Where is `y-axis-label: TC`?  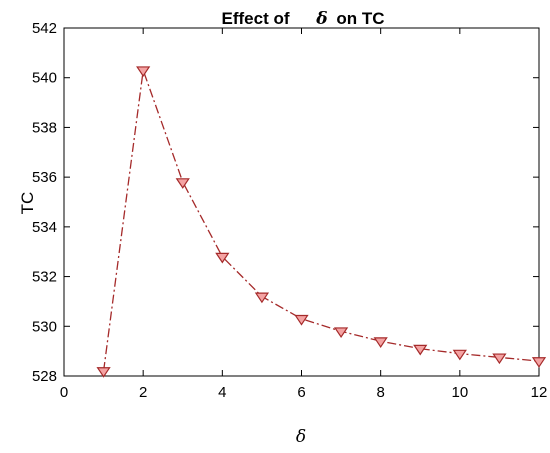
y-axis-label: TC is located at coordinates (27, 203).